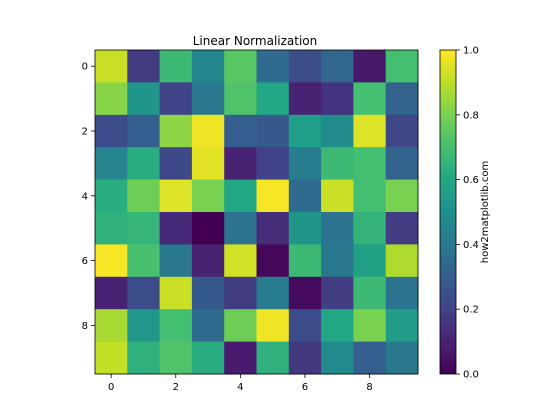 This screenshot has height=420, width=560. What do you see at coordinates (85, 326) in the screenshot?
I see `y-tick-label: 8` at bounding box center [85, 326].